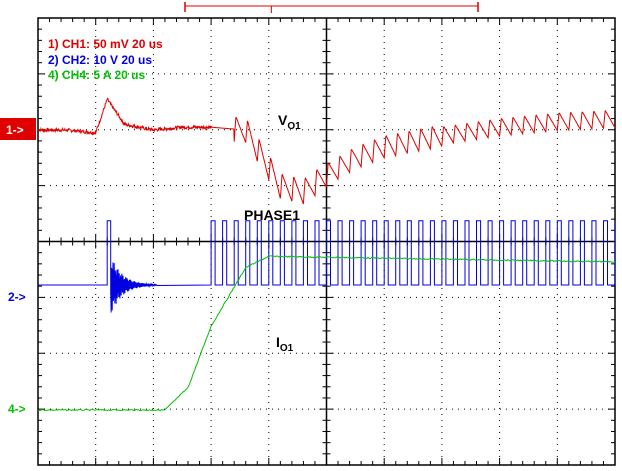 This screenshot has width=622, height=471. What do you see at coordinates (100, 60) in the screenshot?
I see `ch2-label: 2) CH2: 10 V 20 us` at bounding box center [100, 60].